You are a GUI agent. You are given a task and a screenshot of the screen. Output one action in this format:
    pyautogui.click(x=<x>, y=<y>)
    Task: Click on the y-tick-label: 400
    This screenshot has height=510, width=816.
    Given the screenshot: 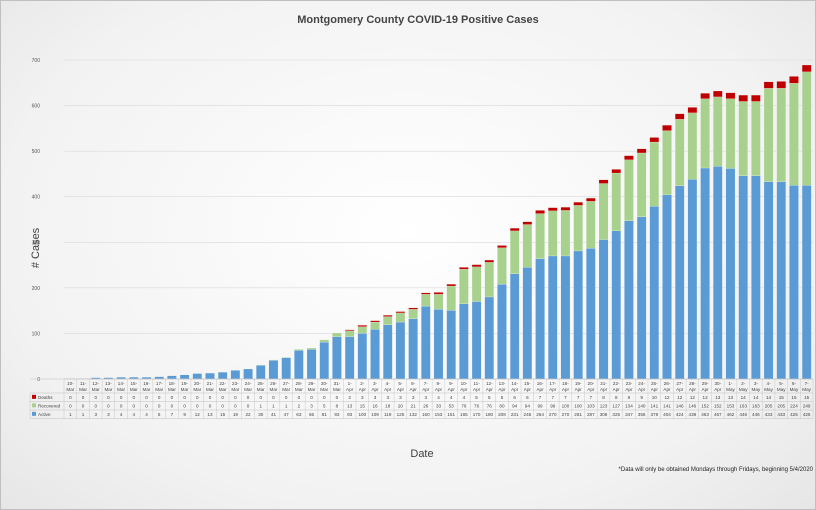 What is the action you would take?
    pyautogui.click(x=36, y=198)
    